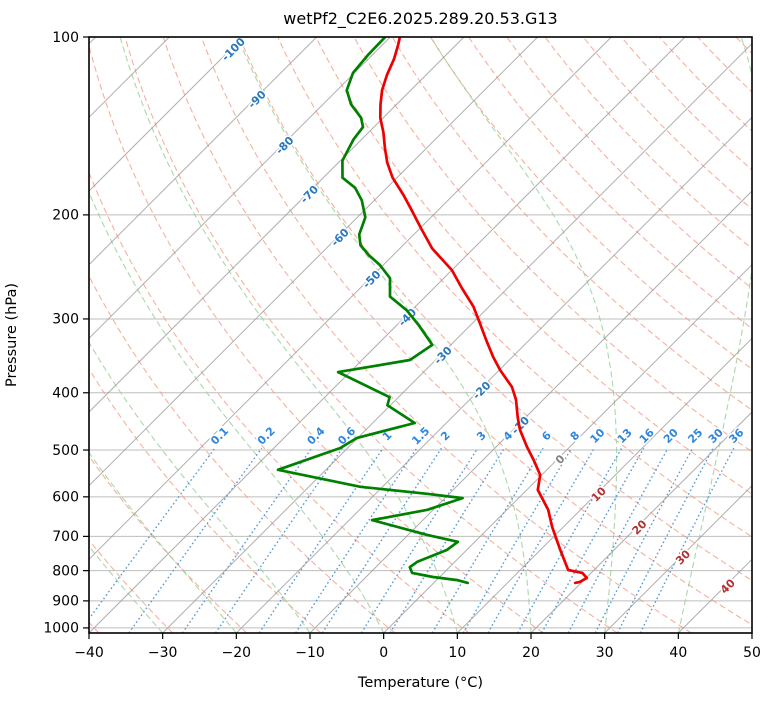  What do you see at coordinates (371, 279) in the screenshot?
I see `svg-text: -50` at bounding box center [371, 279].